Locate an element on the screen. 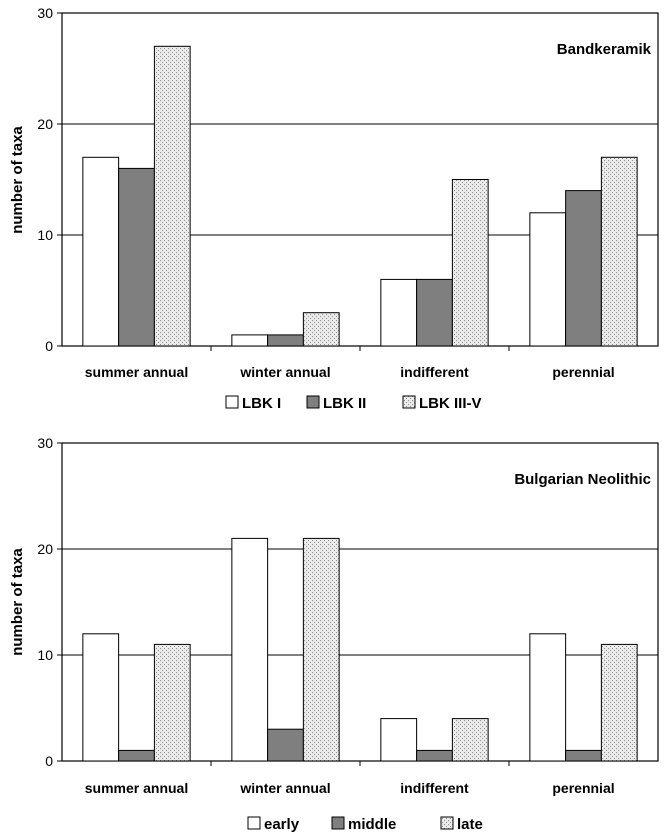  panel-title: Bulgarian Neolithic is located at coordinates (582, 479).